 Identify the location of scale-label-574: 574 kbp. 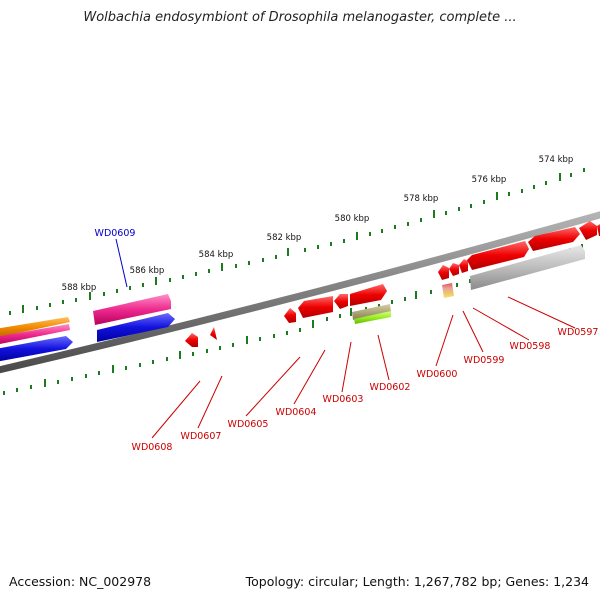
(556, 160).